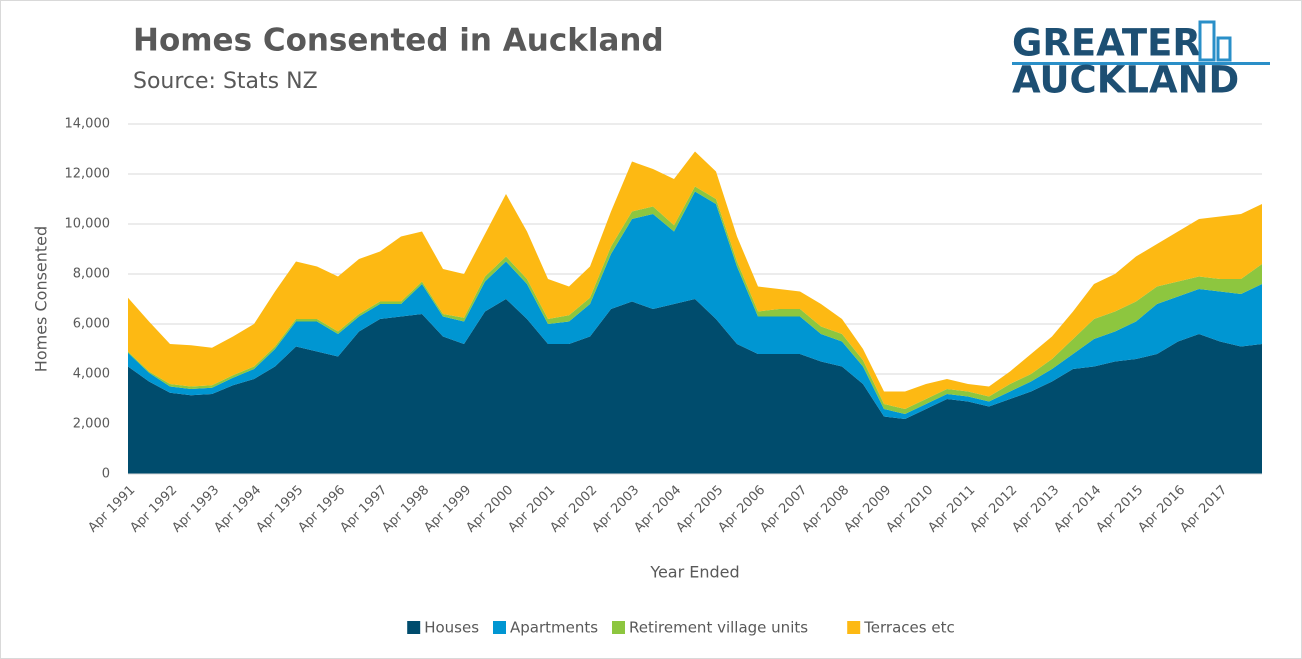  Describe the element at coordinates (451, 628) in the screenshot. I see `legend-label: Houses` at that location.